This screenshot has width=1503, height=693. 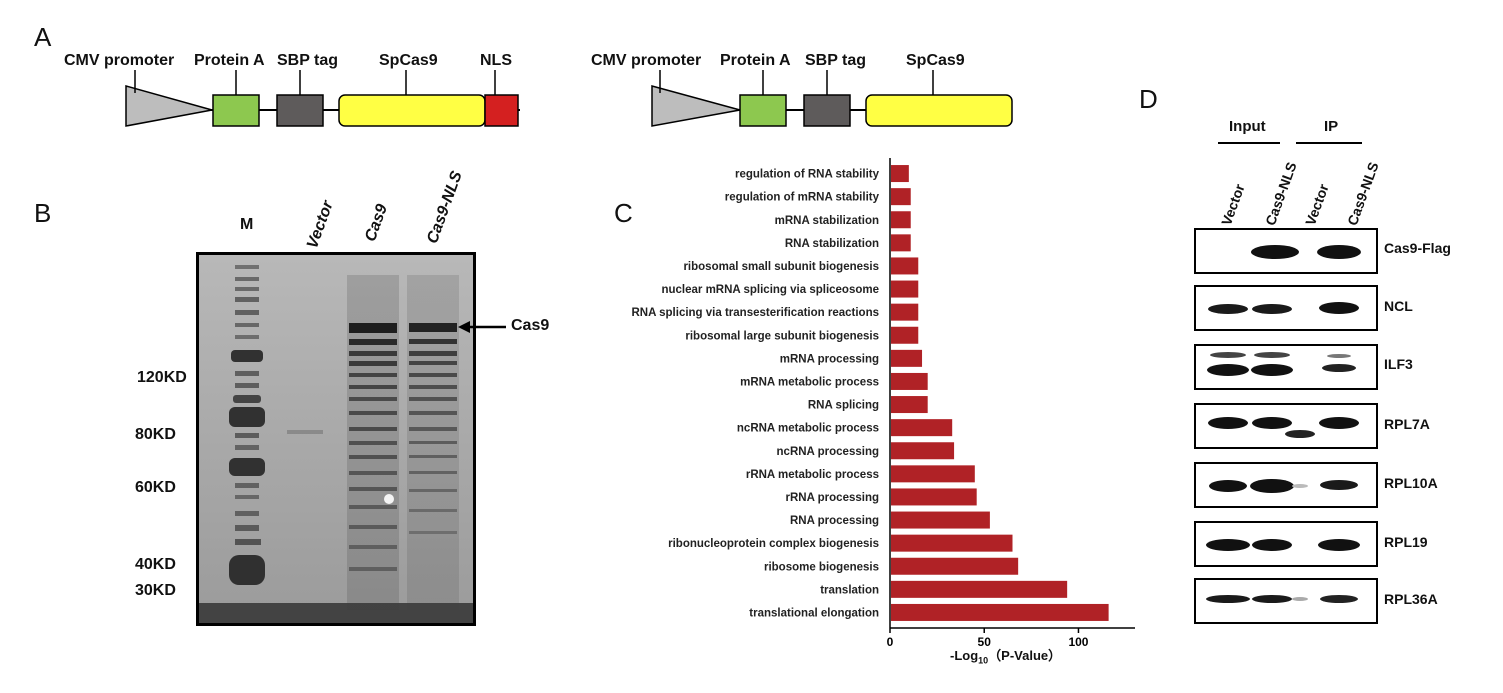 What do you see at coordinates (247, 425) in the screenshot?
I see `marker-lane` at bounding box center [247, 425].